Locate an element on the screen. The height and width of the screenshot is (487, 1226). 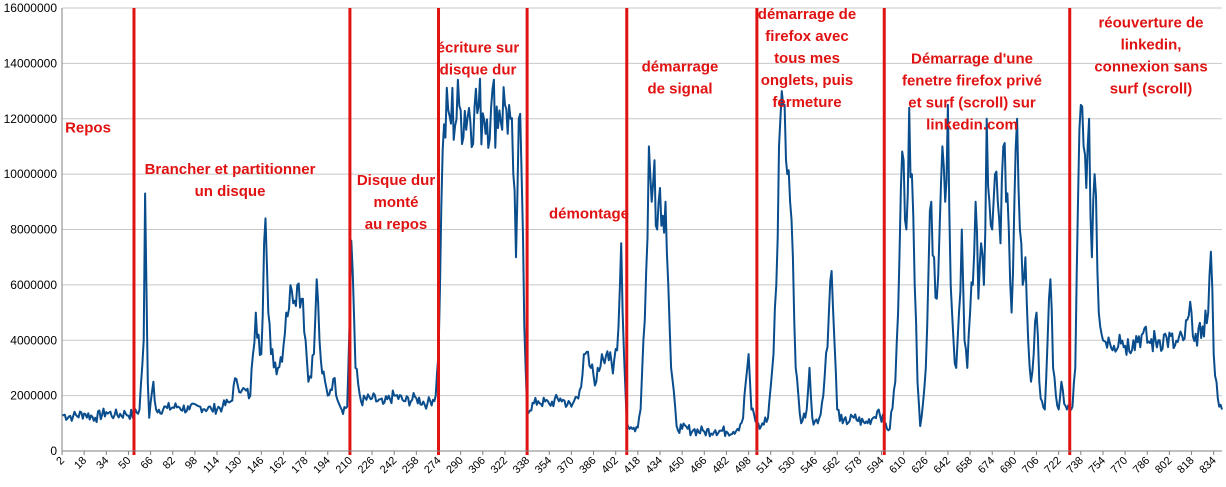
annotation-text: démontage is located at coordinates (589, 213).